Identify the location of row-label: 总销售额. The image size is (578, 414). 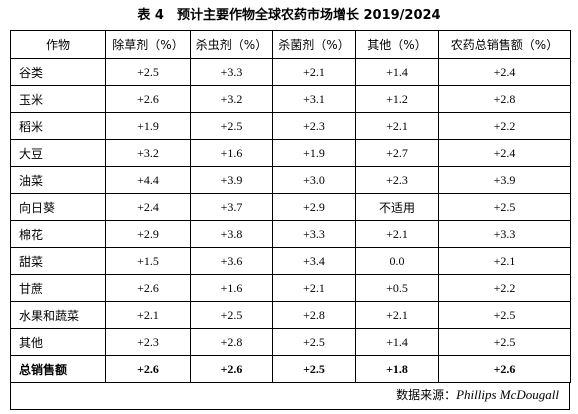
(58, 369).